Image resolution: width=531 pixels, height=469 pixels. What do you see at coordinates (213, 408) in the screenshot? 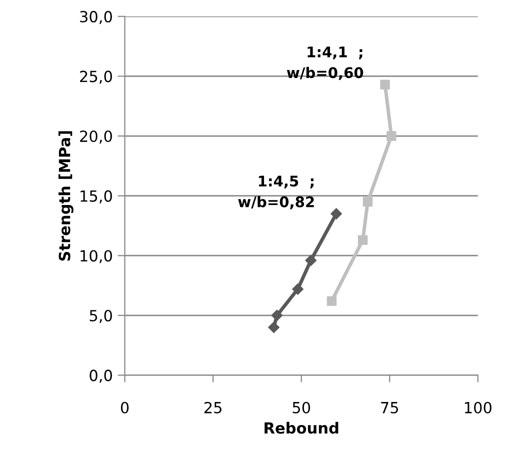
I see `x-tick-label: 25` at bounding box center [213, 408].